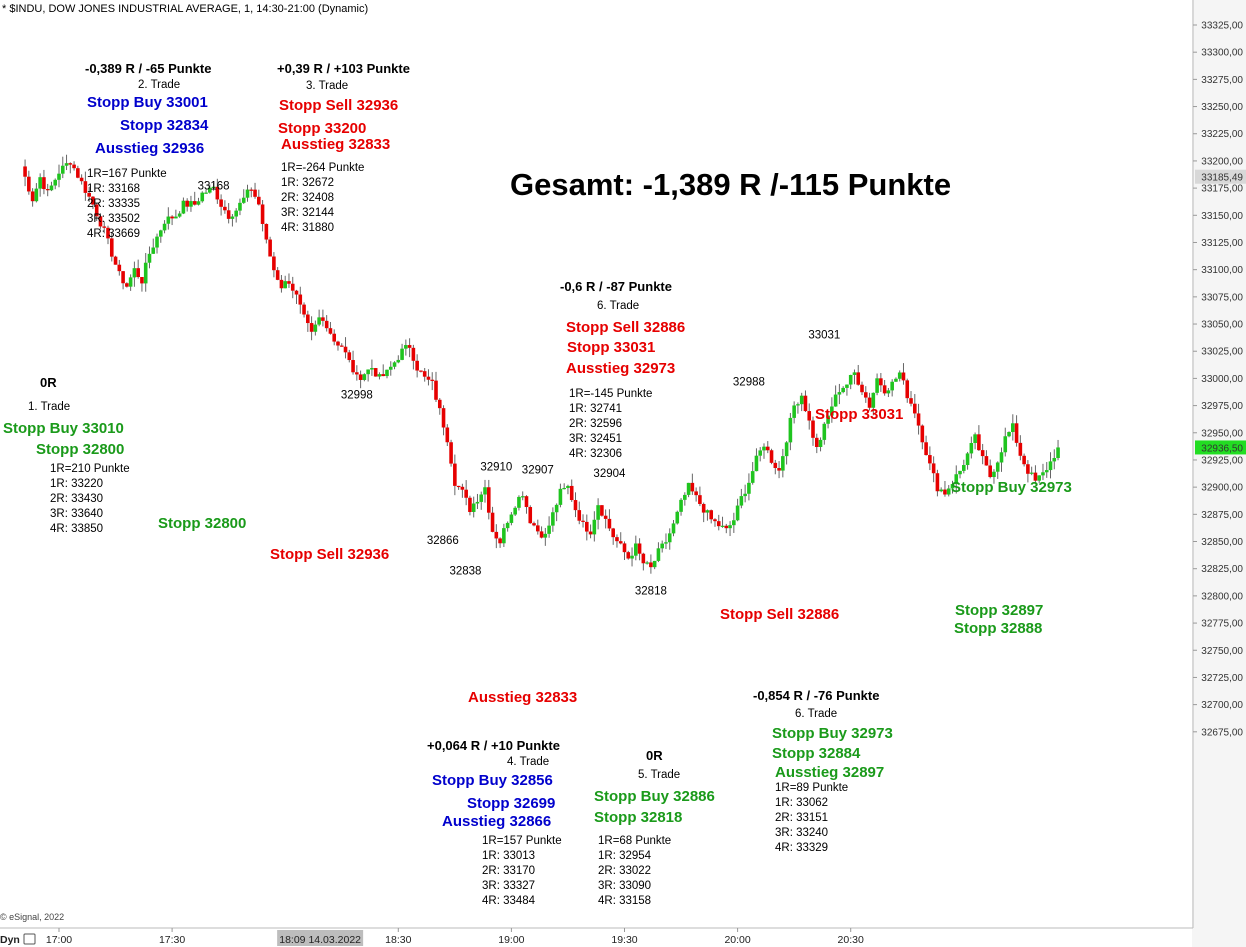 The image size is (1246, 947). I want to click on trade2-r-line: 1R=167 Punkte, so click(127, 174).